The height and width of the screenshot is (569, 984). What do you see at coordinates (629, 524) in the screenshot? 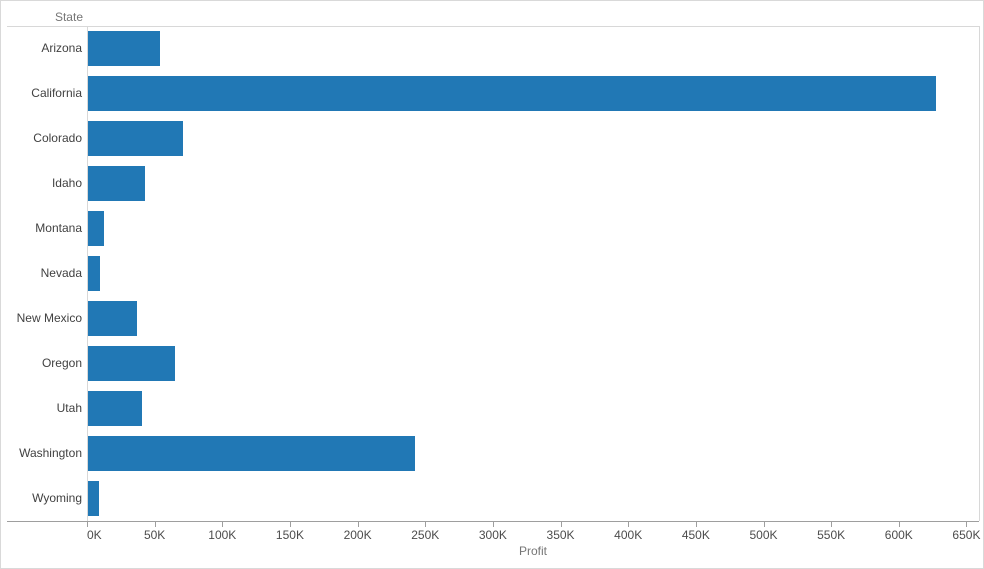
I see `x-tick-400k` at bounding box center [629, 524].